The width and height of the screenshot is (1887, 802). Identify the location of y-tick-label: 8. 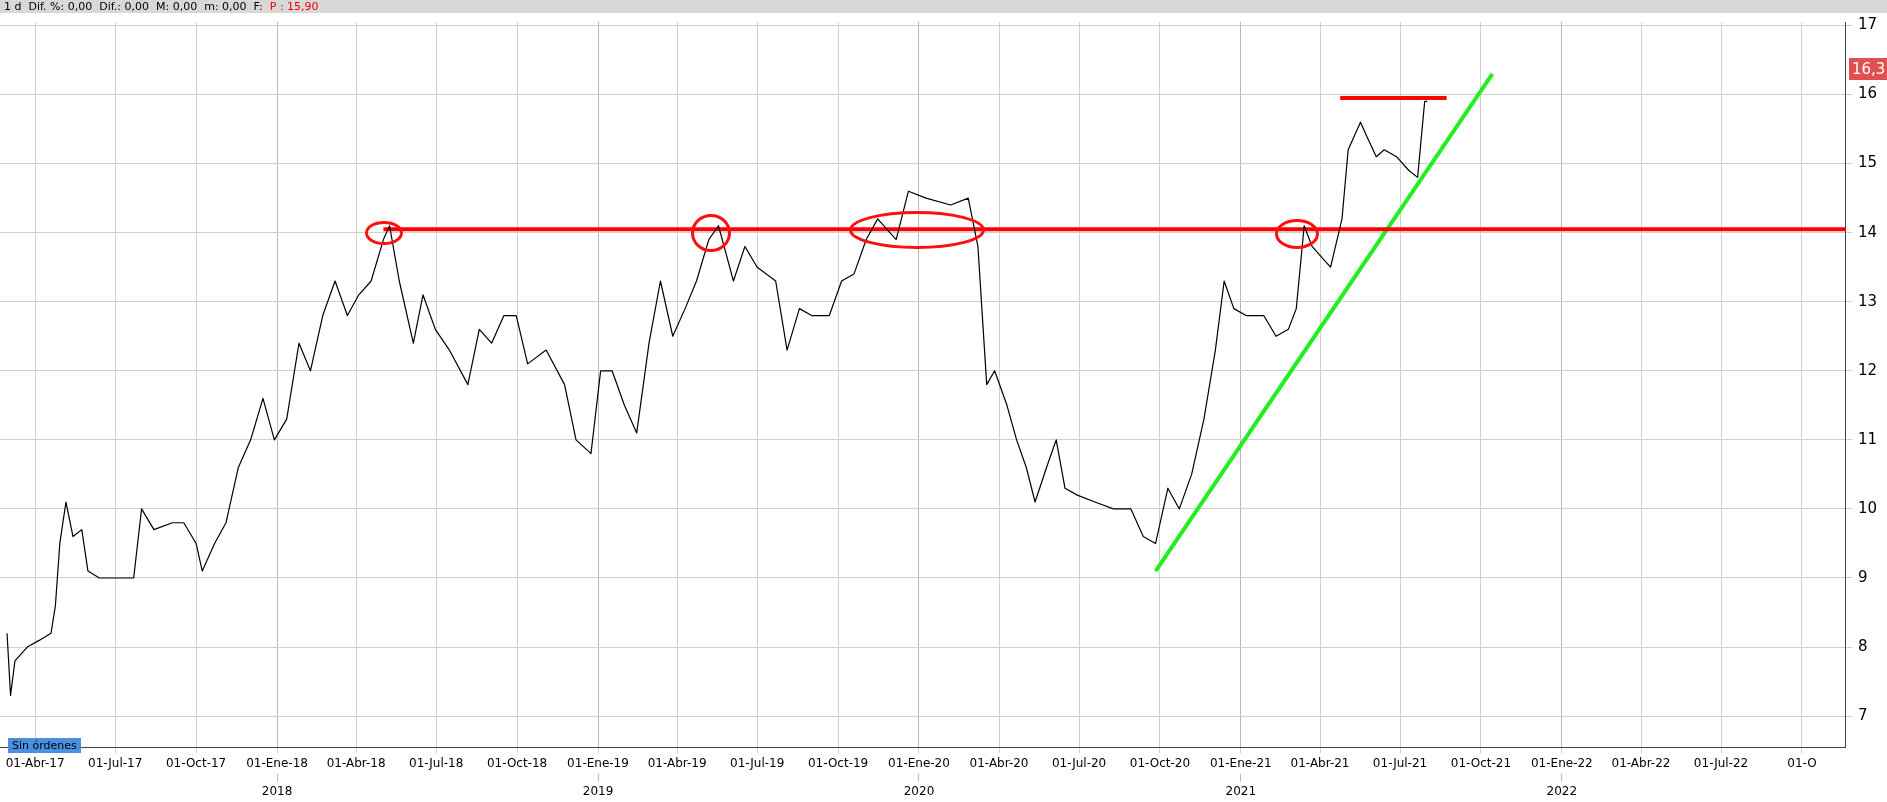
(1862, 645).